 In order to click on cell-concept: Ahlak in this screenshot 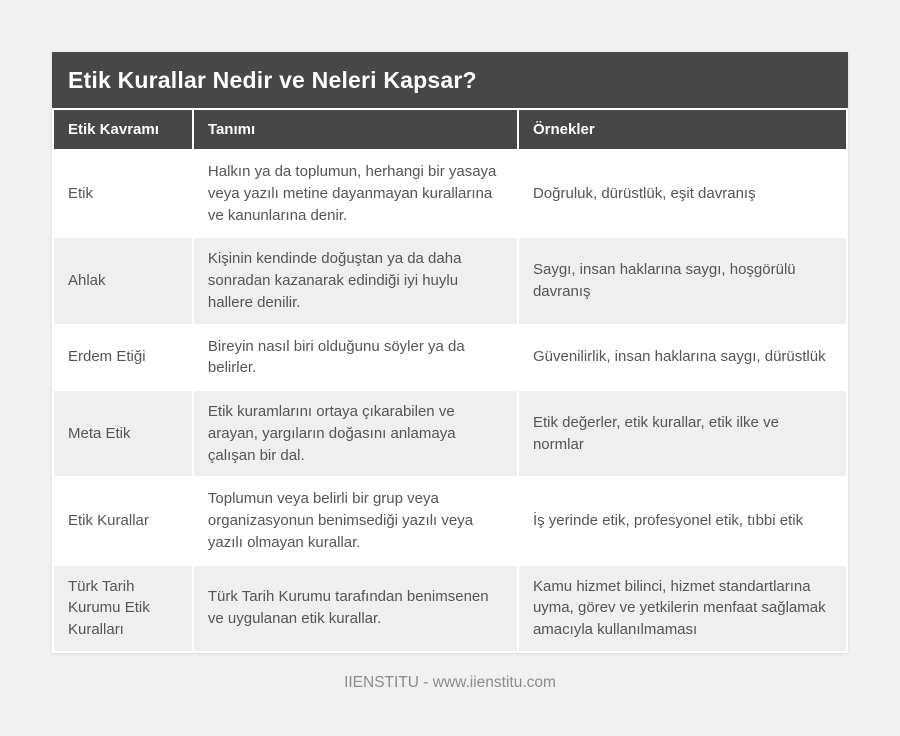, I will do `click(123, 281)`.